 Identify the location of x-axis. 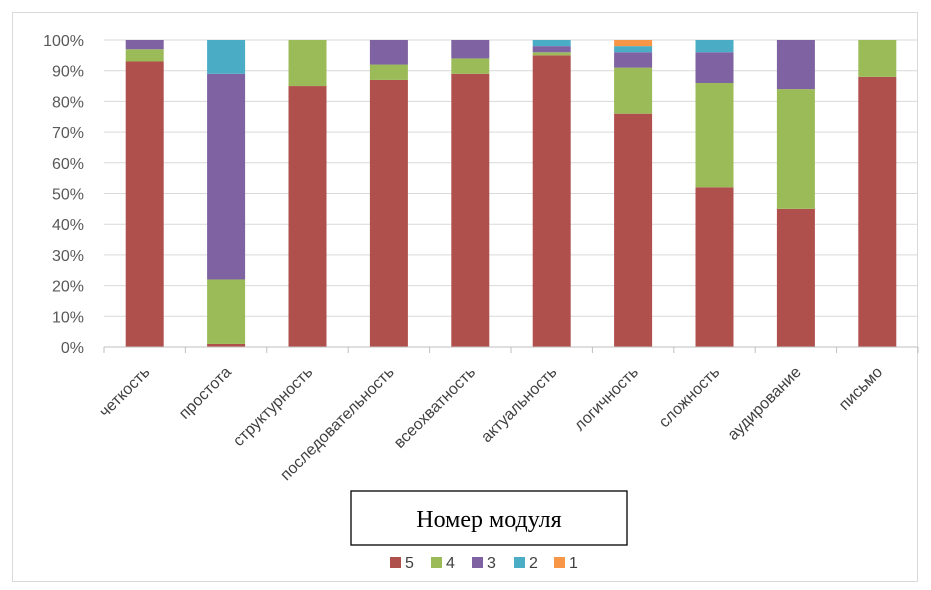
(511, 349).